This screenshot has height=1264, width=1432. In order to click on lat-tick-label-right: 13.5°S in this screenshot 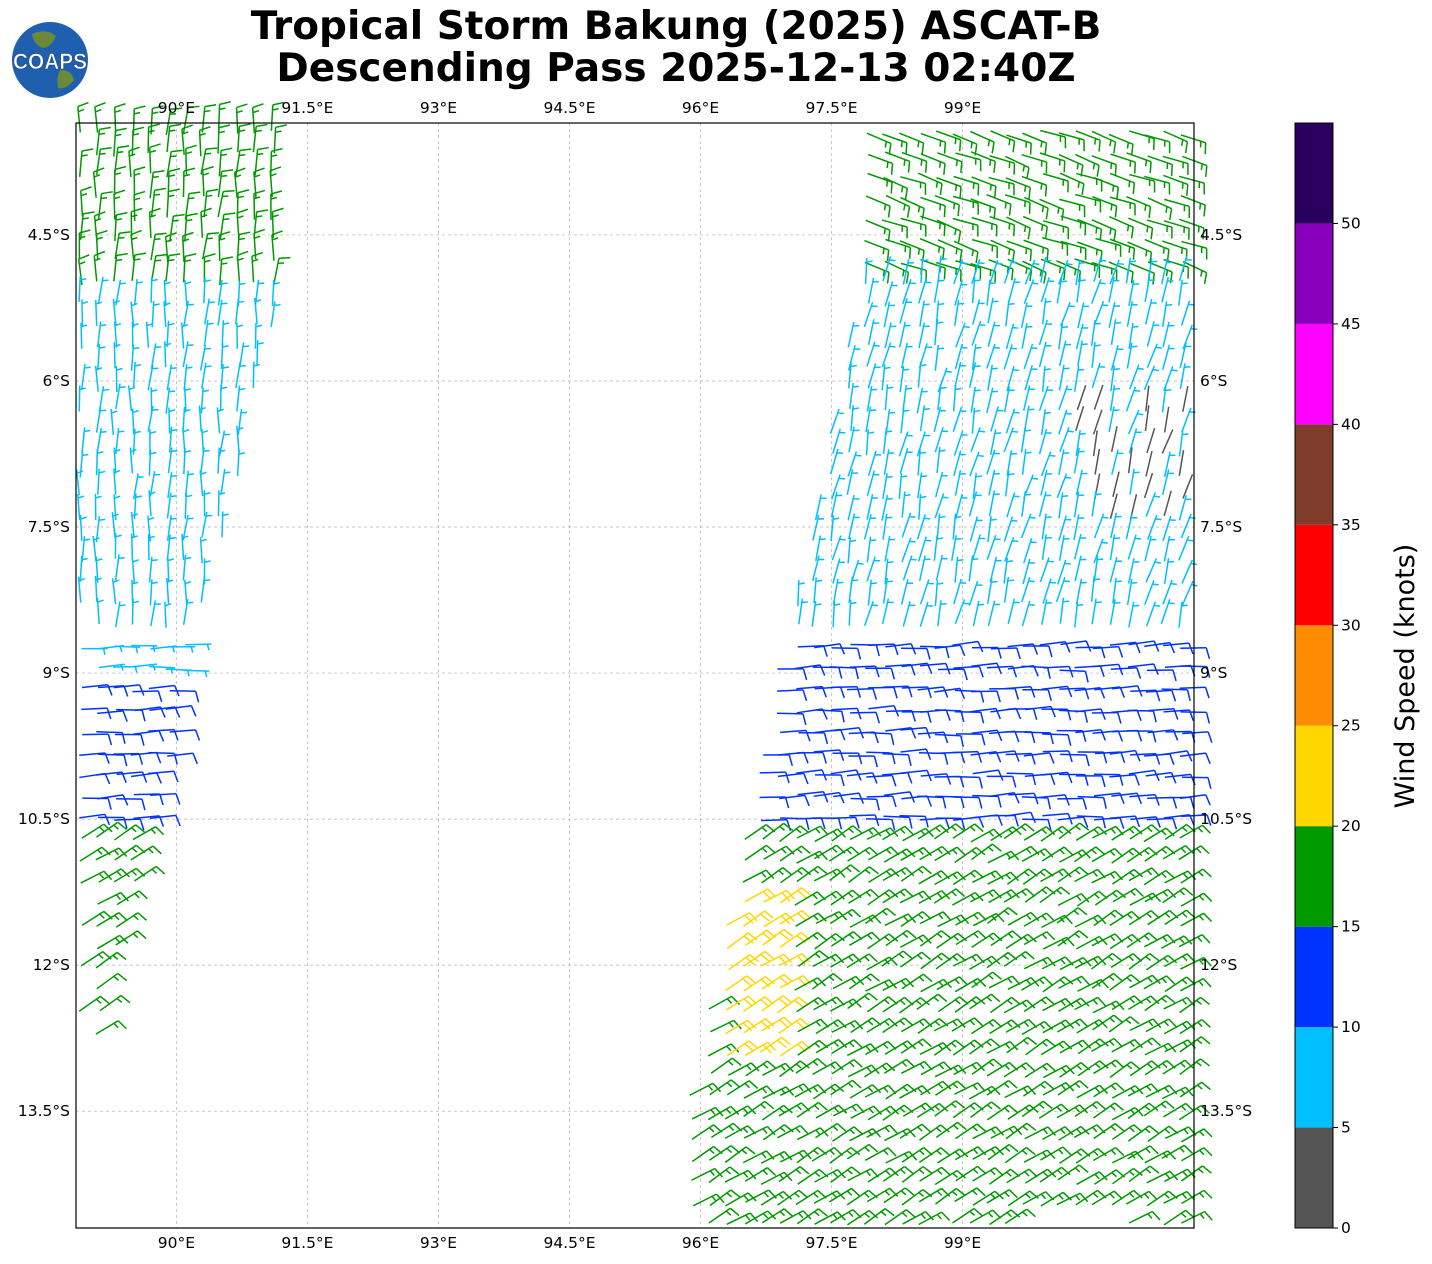, I will do `click(1226, 1111)`.